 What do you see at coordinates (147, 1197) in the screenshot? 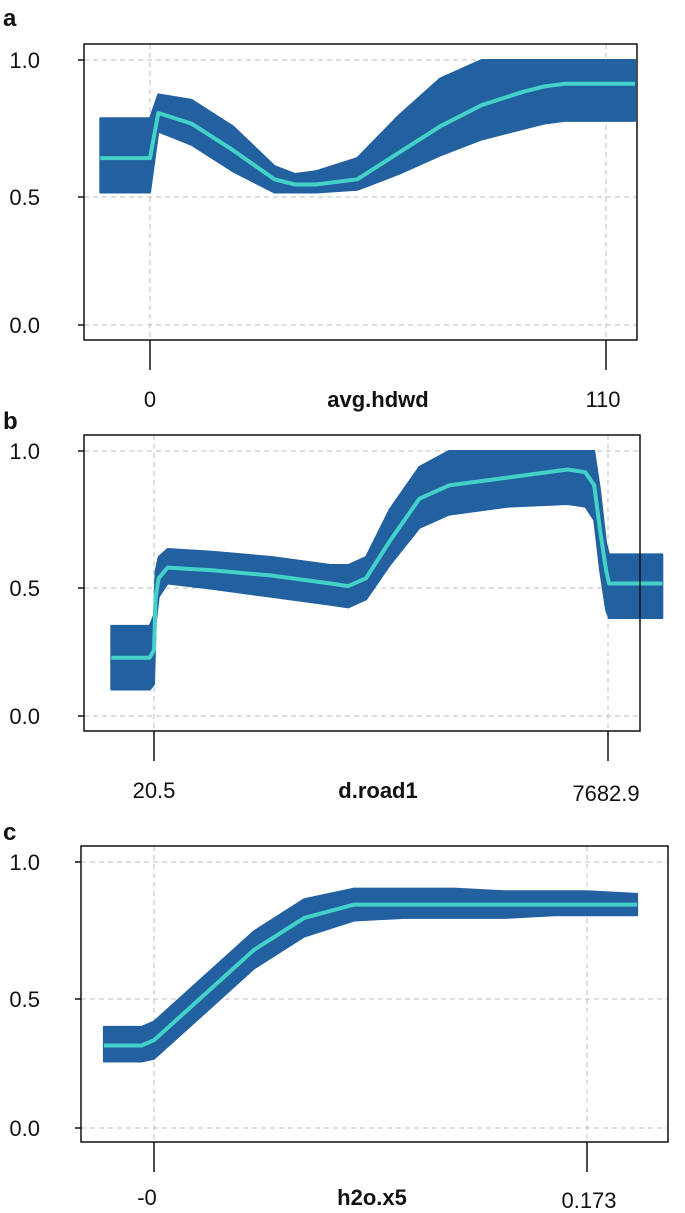
I see `x-tick-label-first: -0` at bounding box center [147, 1197].